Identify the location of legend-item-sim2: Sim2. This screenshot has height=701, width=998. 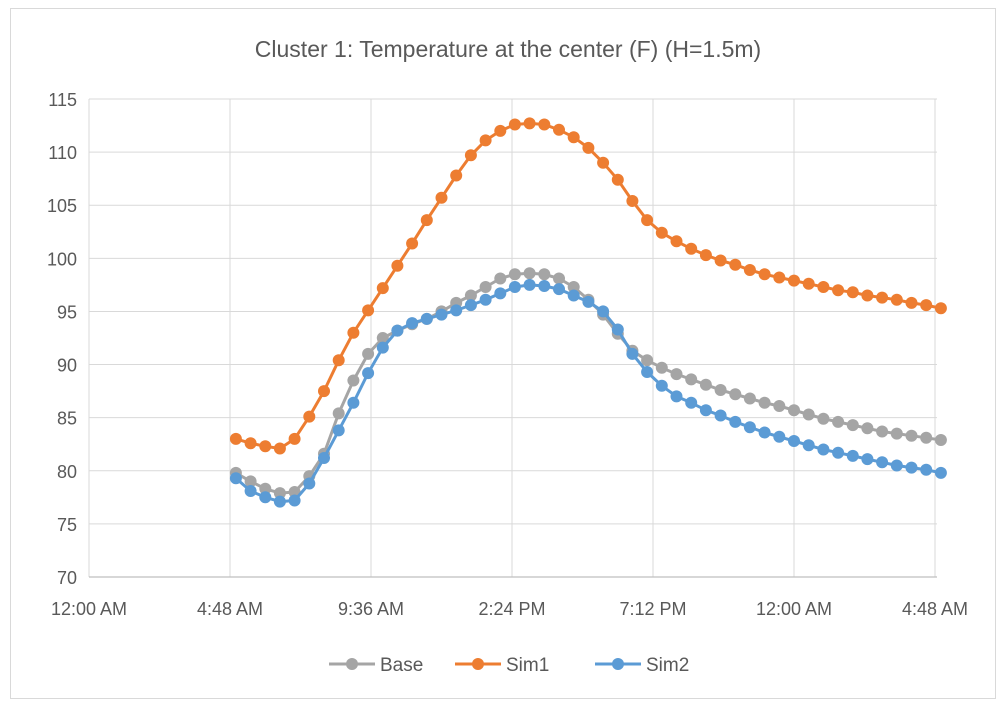
(642, 665).